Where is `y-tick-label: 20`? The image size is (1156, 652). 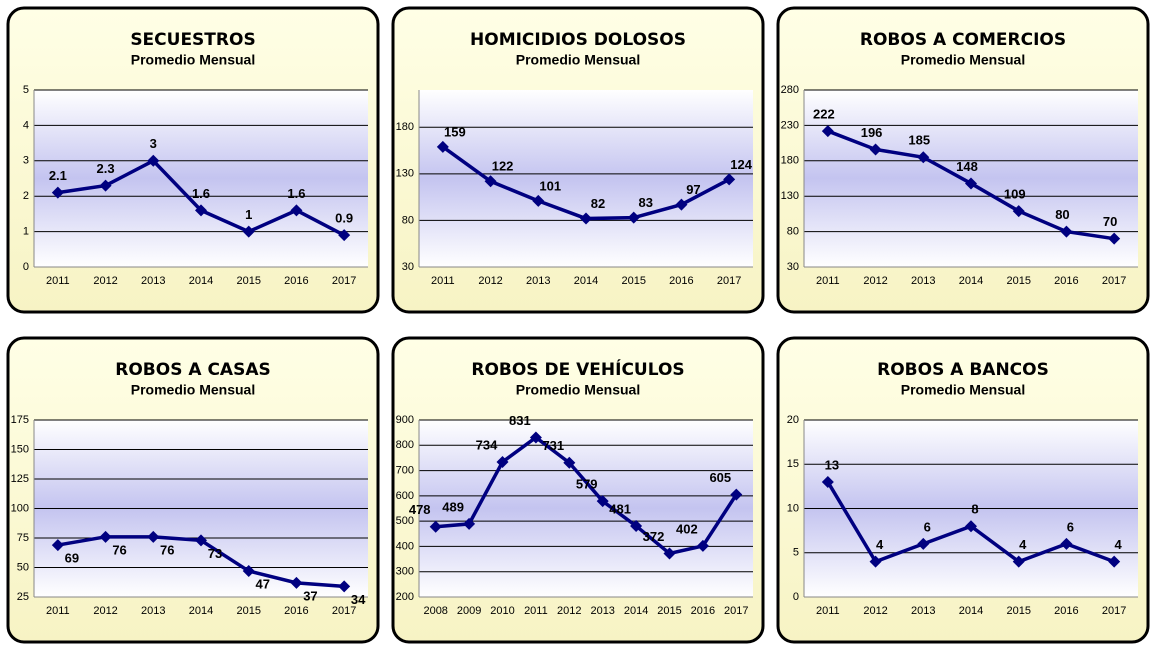 y-tick-label: 20 is located at coordinates (793, 420).